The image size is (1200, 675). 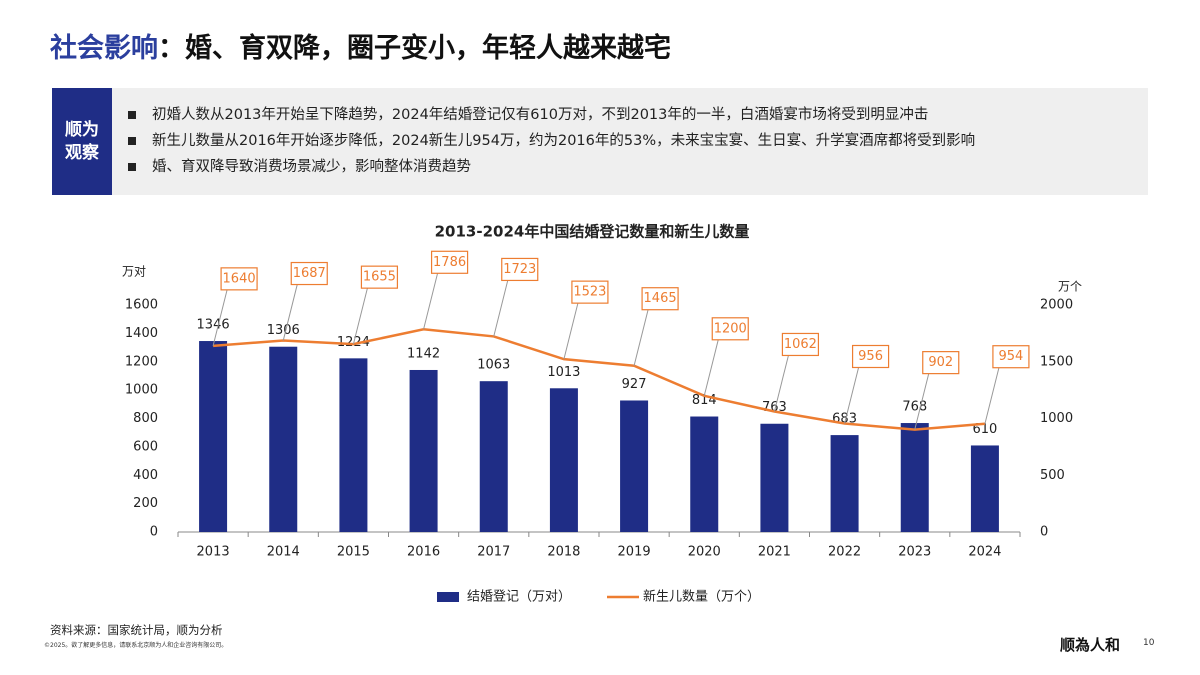 What do you see at coordinates (701, 597) in the screenshot?
I see `legend-label: 新生儿数量（万个）` at bounding box center [701, 597].